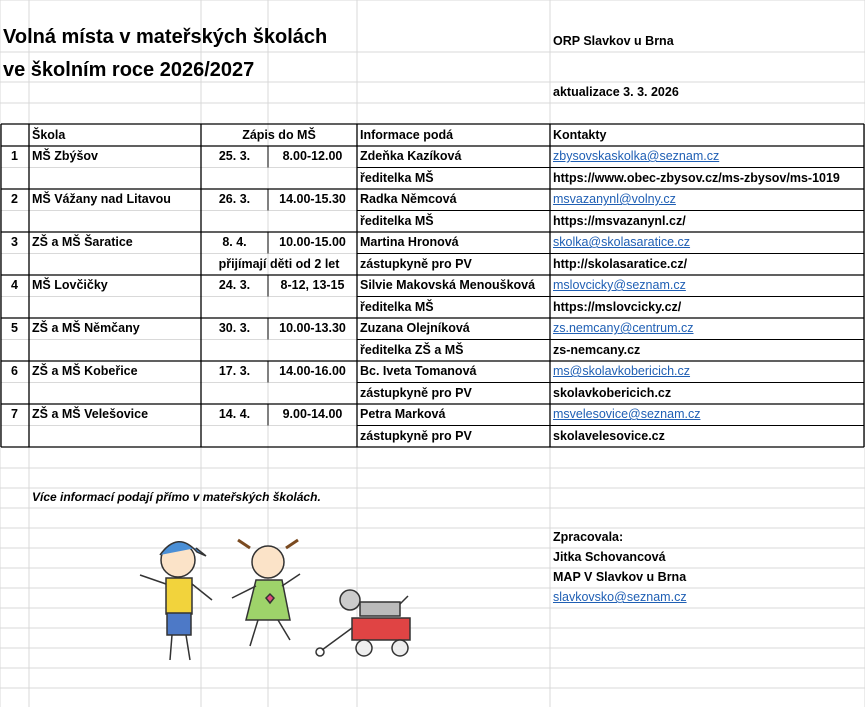 This screenshot has height=707, width=865. Describe the element at coordinates (14, 242) in the screenshot. I see `row-number: 3` at that location.